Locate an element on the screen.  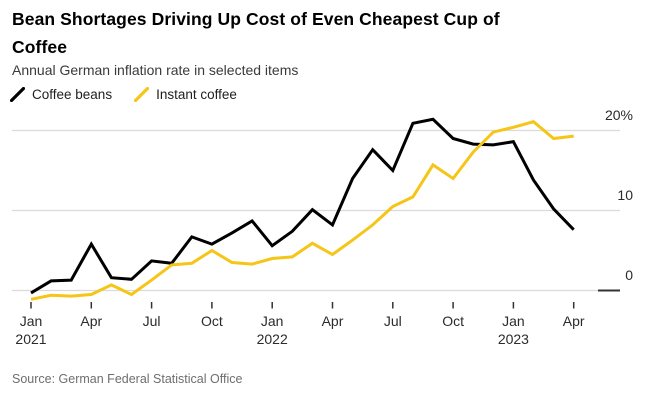
y-axis-label-0: 0 is located at coordinates (629, 275).